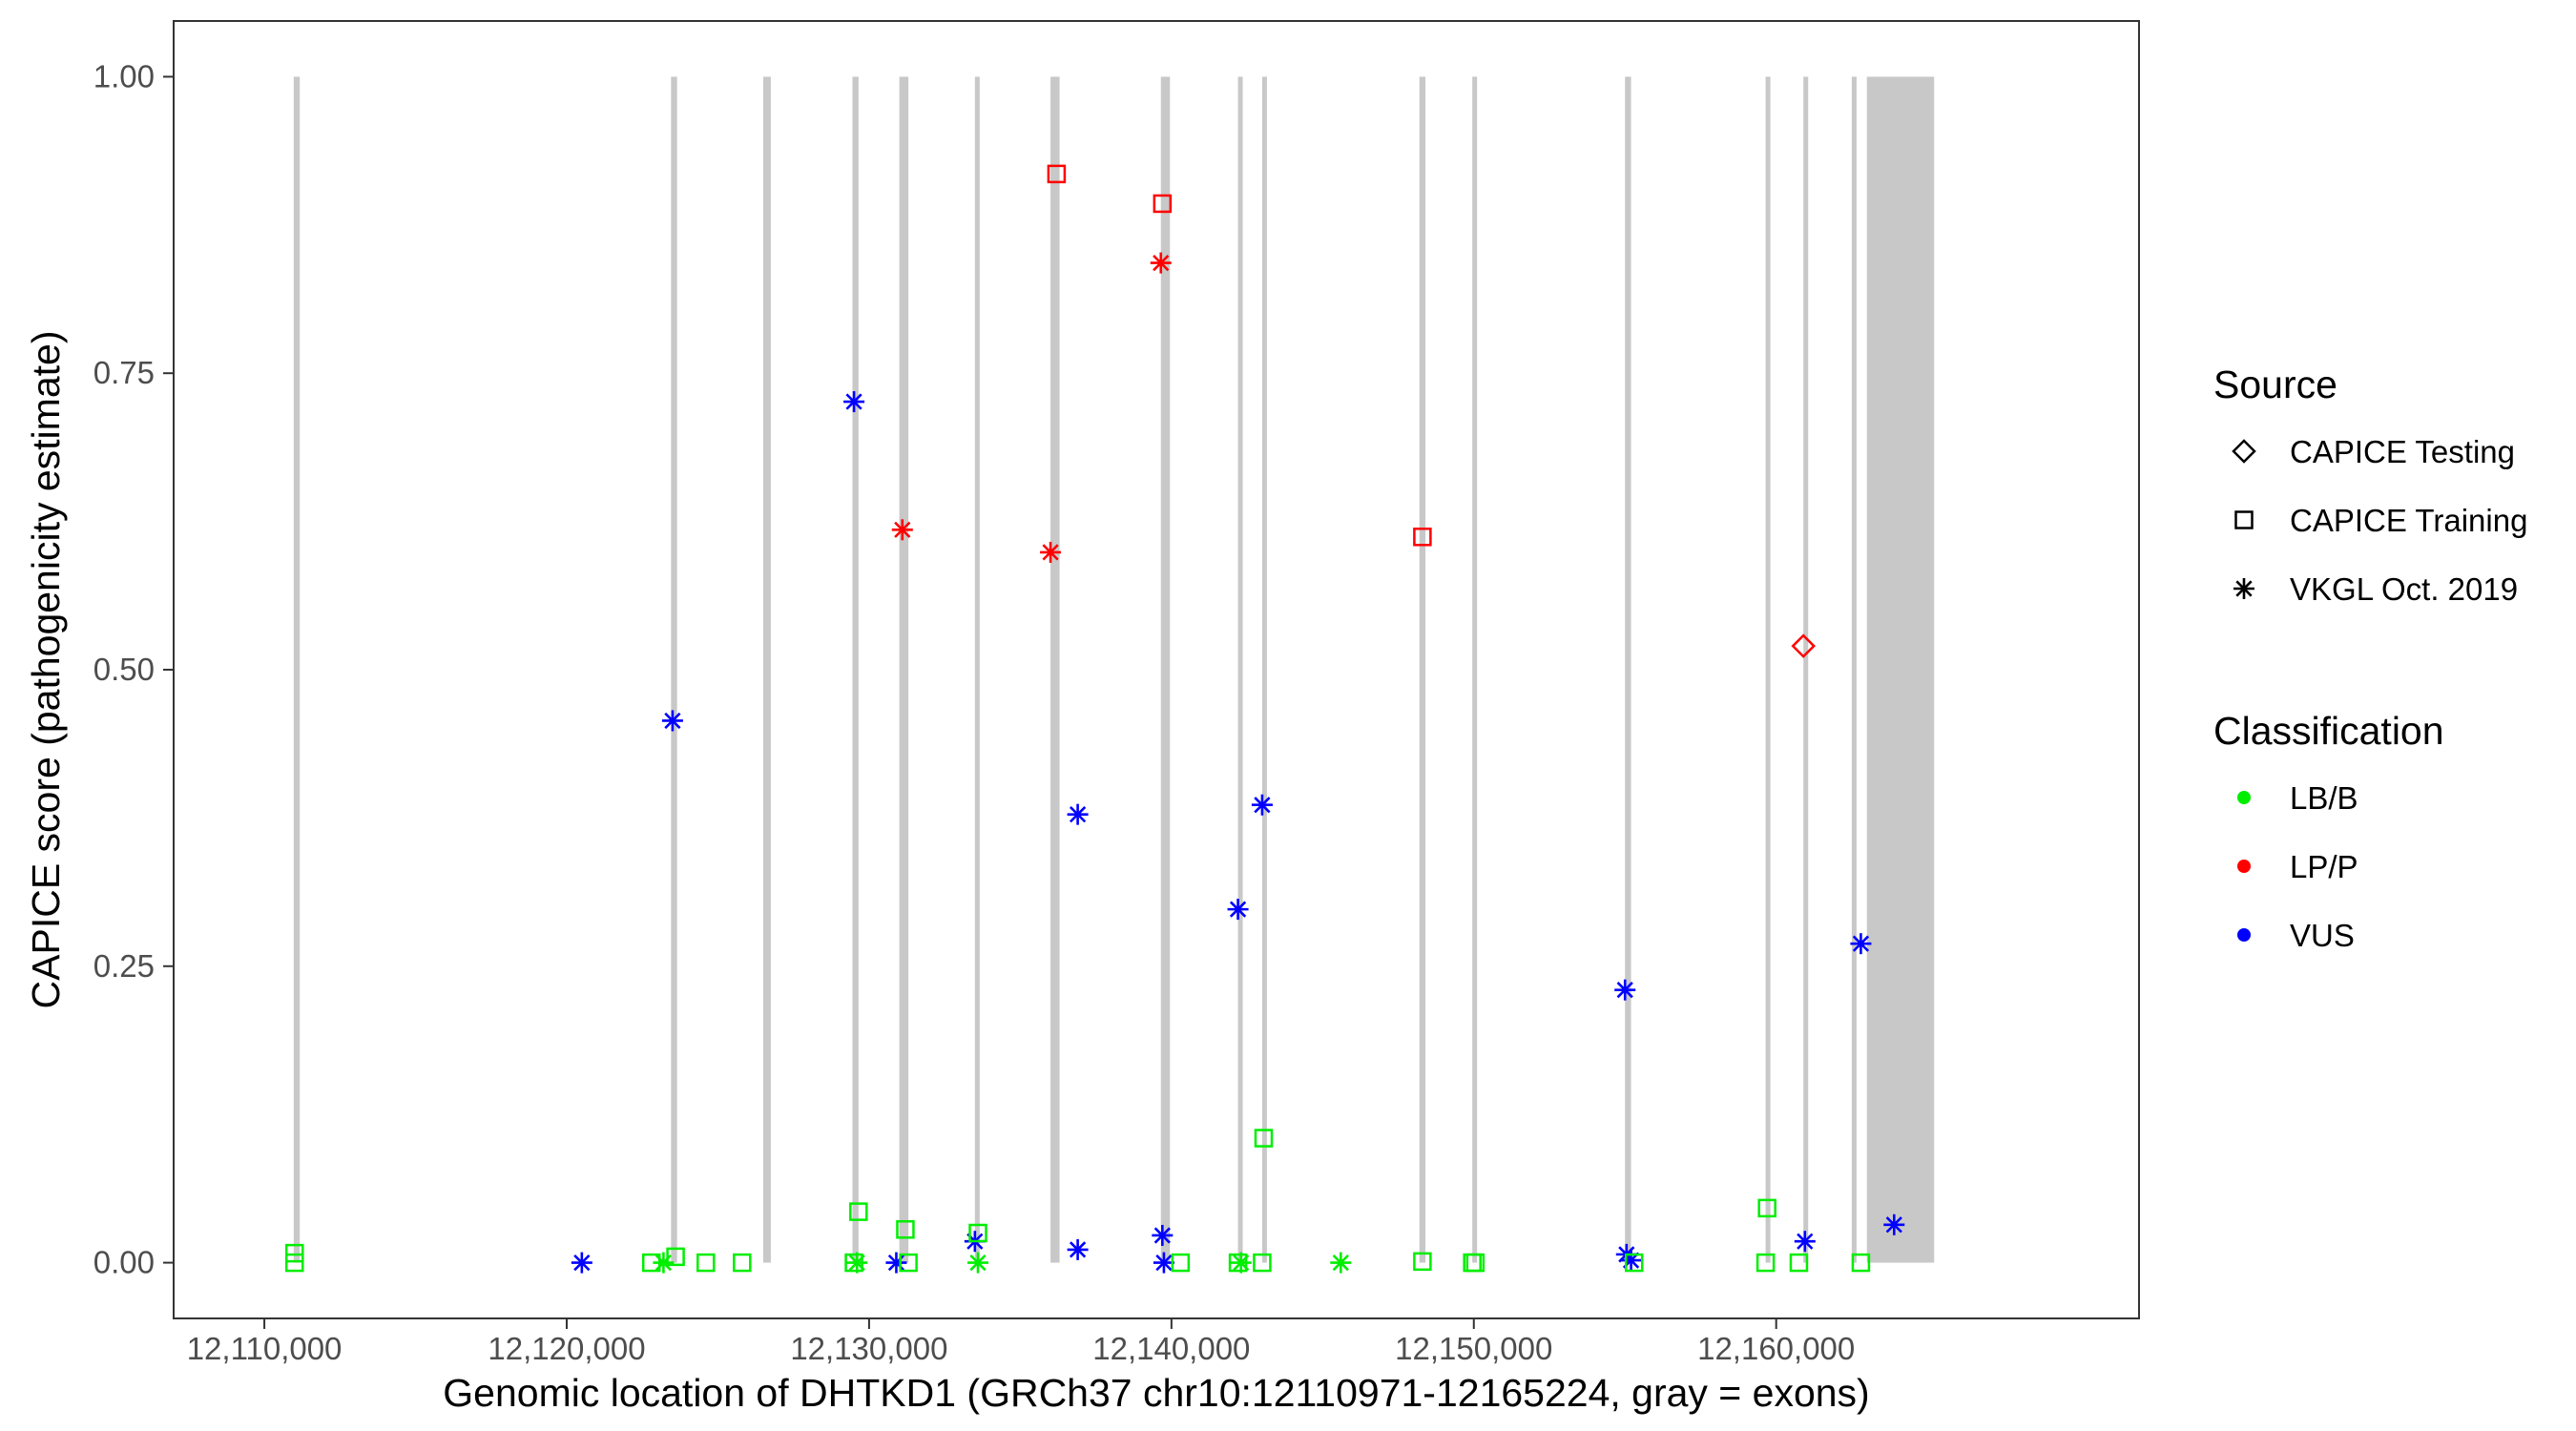 The height and width of the screenshot is (1431, 2576). I want to click on legend-source-label: CAPICE Testing, so click(2402, 452).